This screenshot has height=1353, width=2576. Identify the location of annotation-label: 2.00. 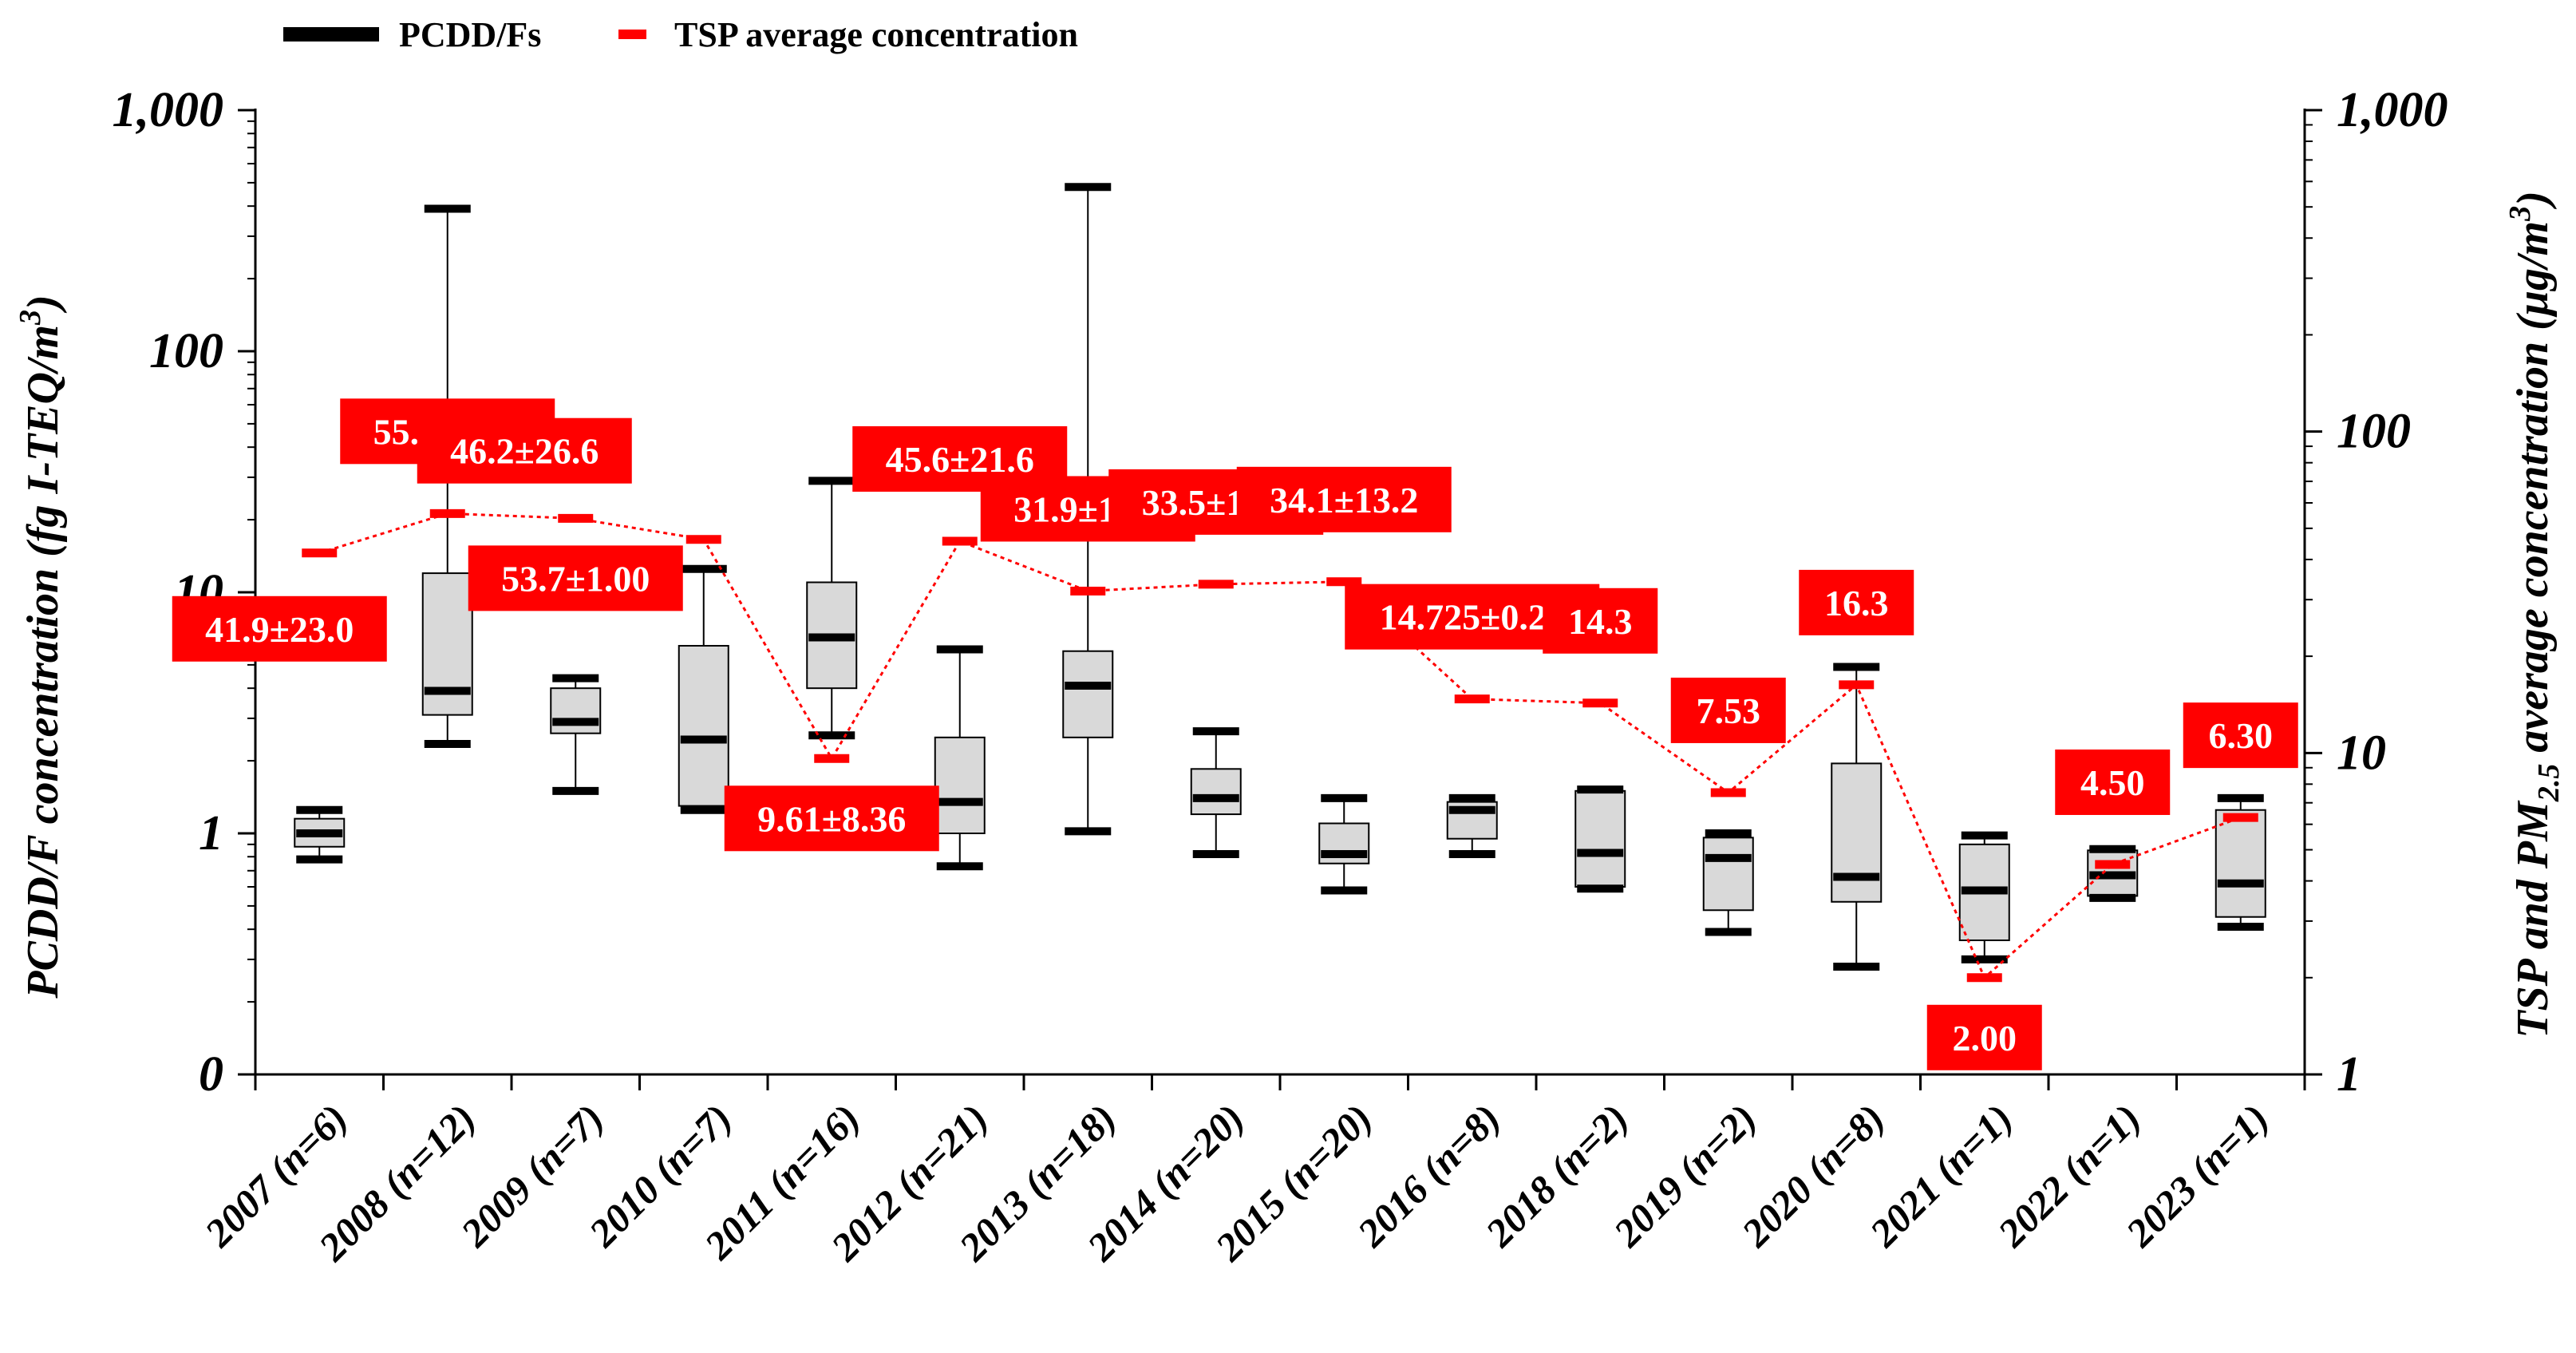
(1985, 1038).